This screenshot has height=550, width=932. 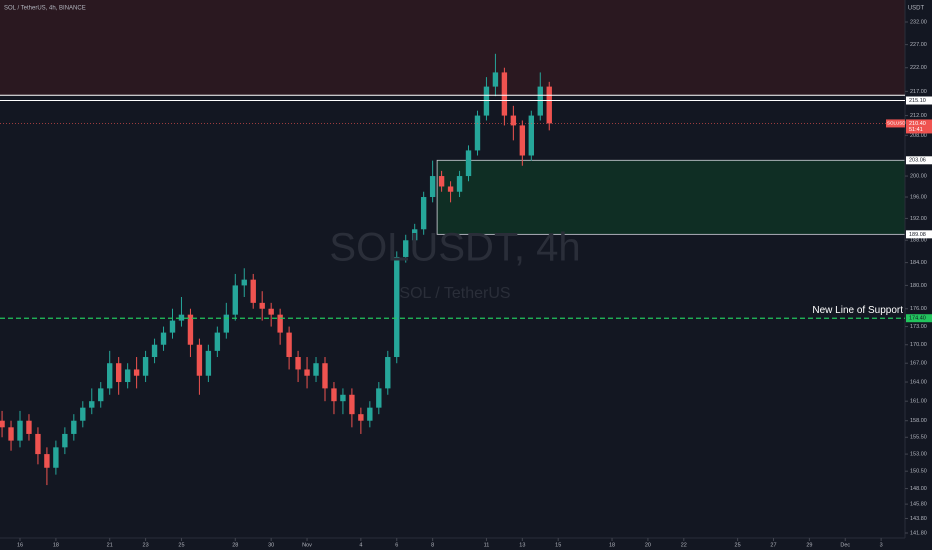 I want to click on y-tick-label: 141.80, so click(x=918, y=533).